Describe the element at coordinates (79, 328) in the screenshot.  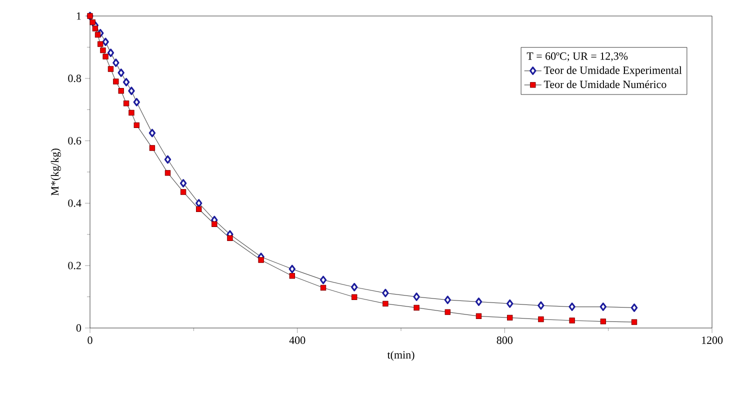
I see `y-tick-label: 0` at that location.